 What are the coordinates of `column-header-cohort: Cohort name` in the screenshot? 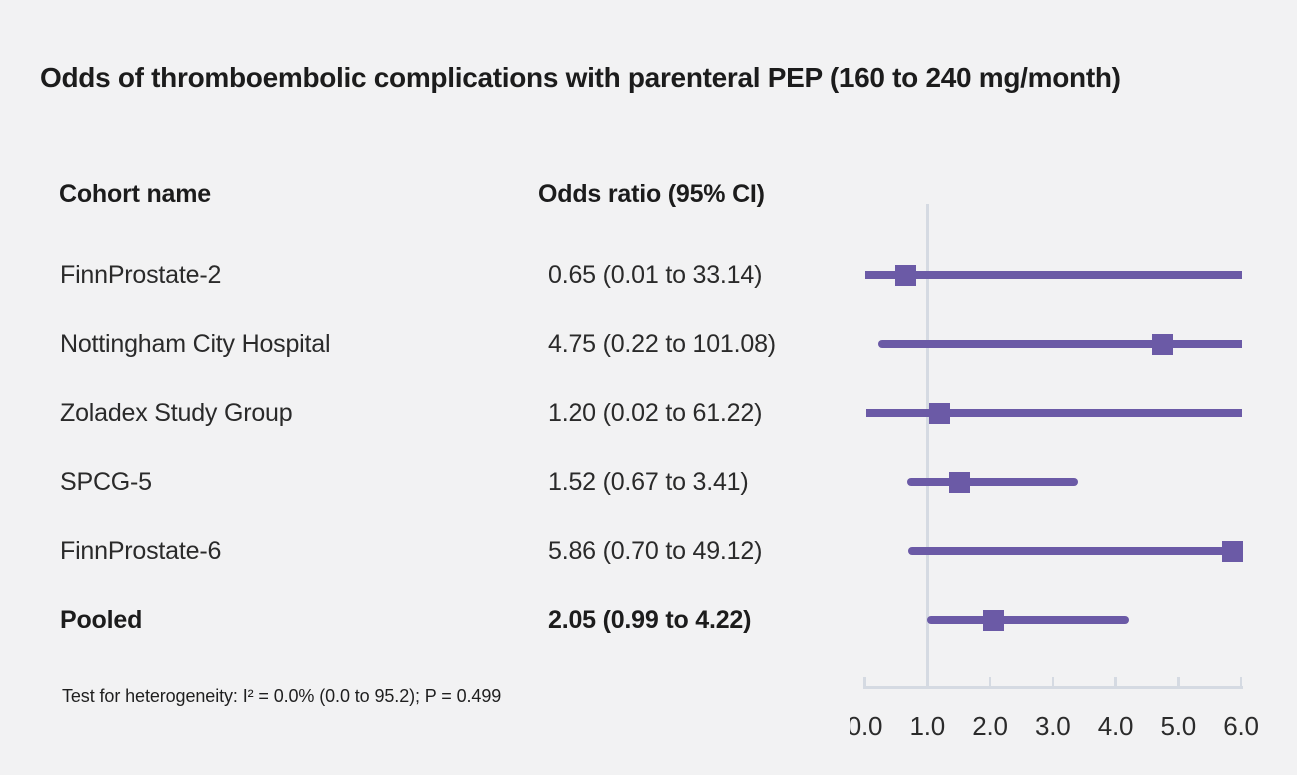 It's located at (135, 194).